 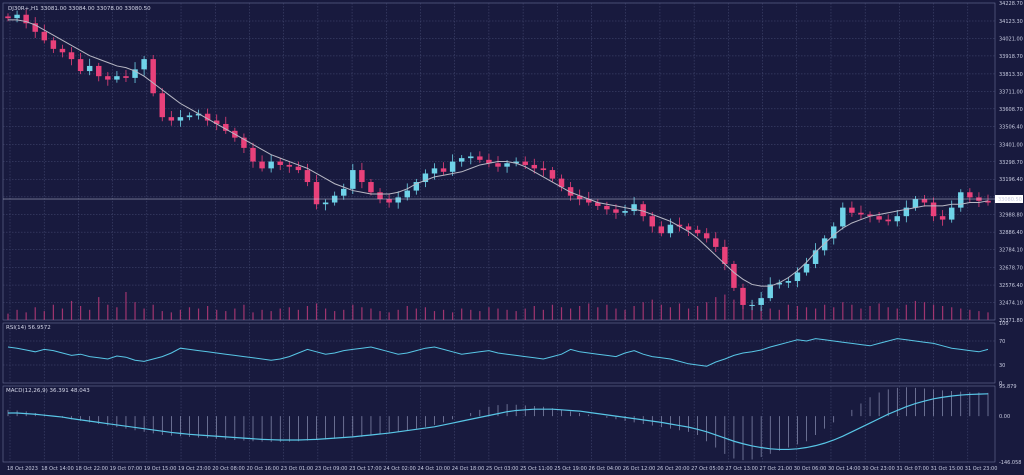 I want to click on price-axis-label: 33813.30, so click(x=1011, y=75).